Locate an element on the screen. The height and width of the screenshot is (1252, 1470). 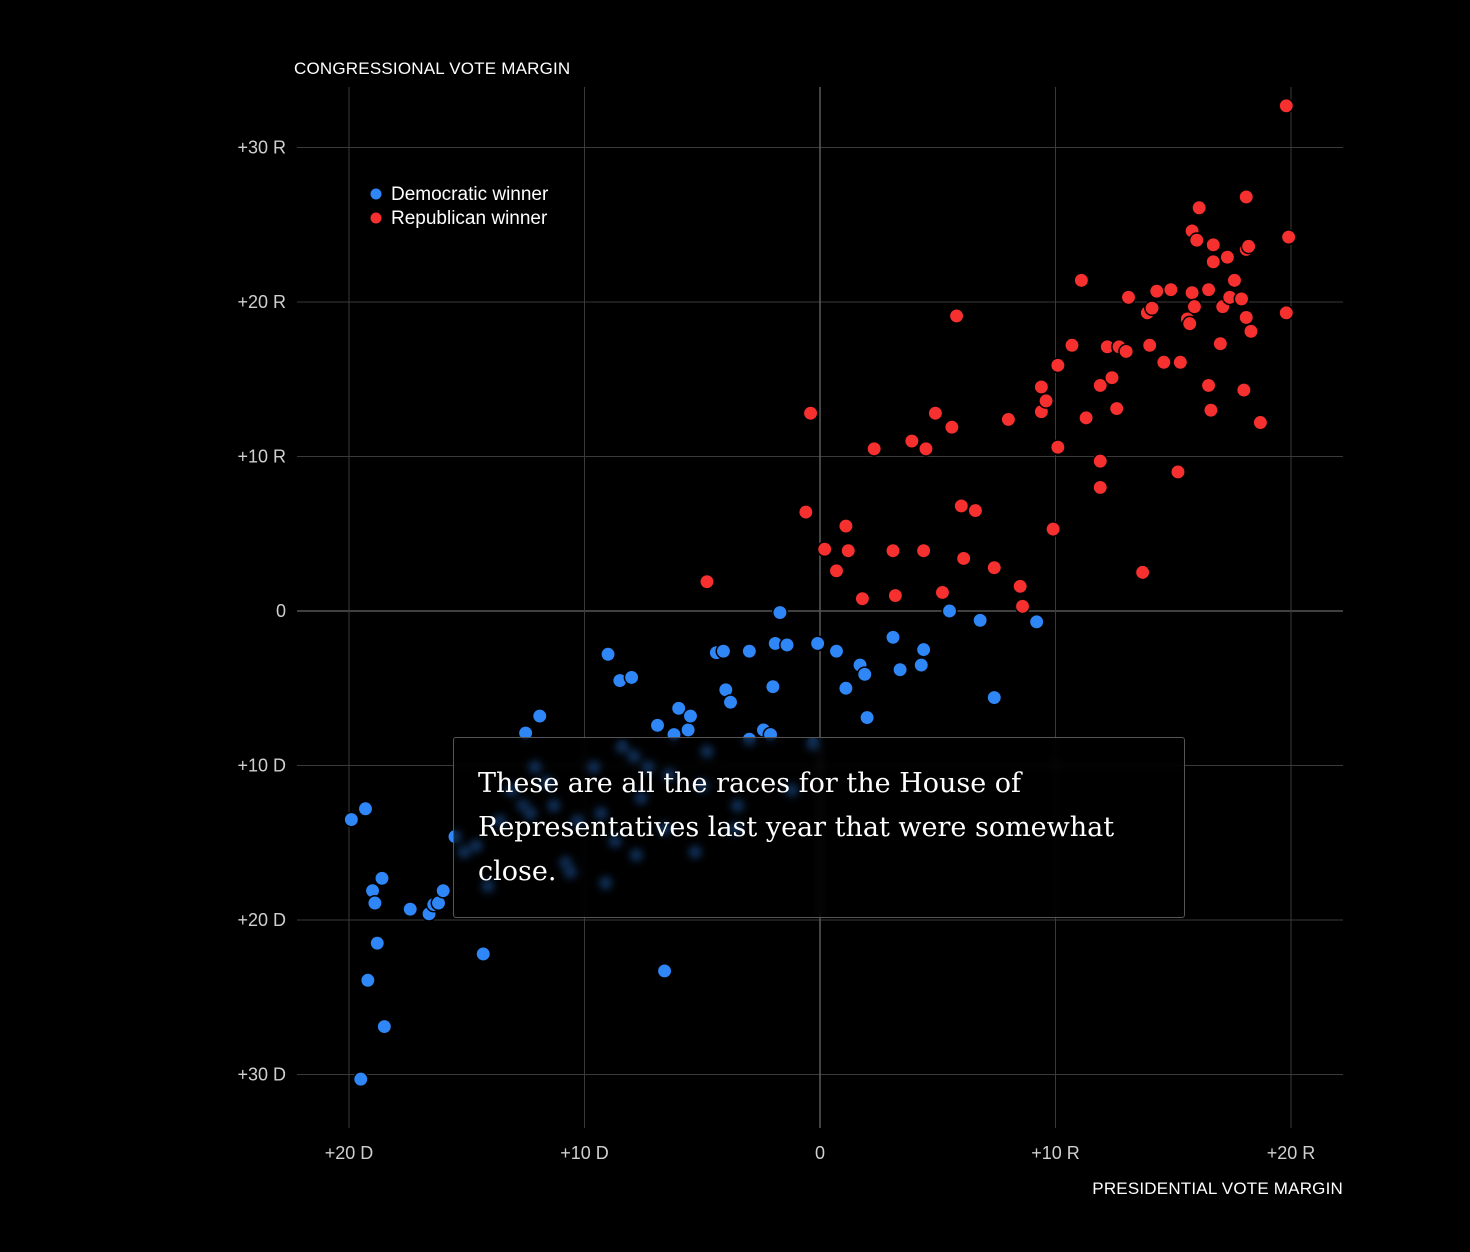
legend-dem-marker is located at coordinates (376, 194).